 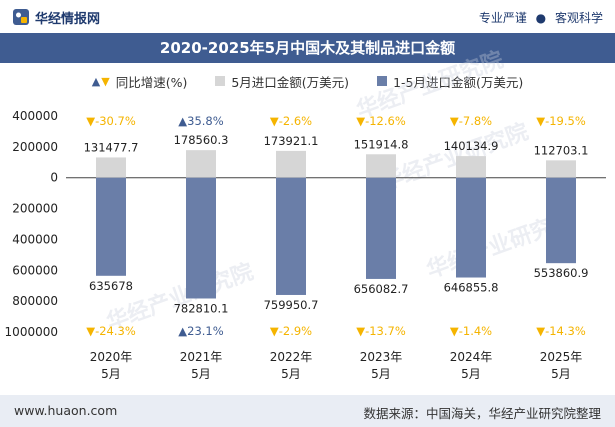 I want to click on y-tick-label: 1000000, so click(x=31, y=332).